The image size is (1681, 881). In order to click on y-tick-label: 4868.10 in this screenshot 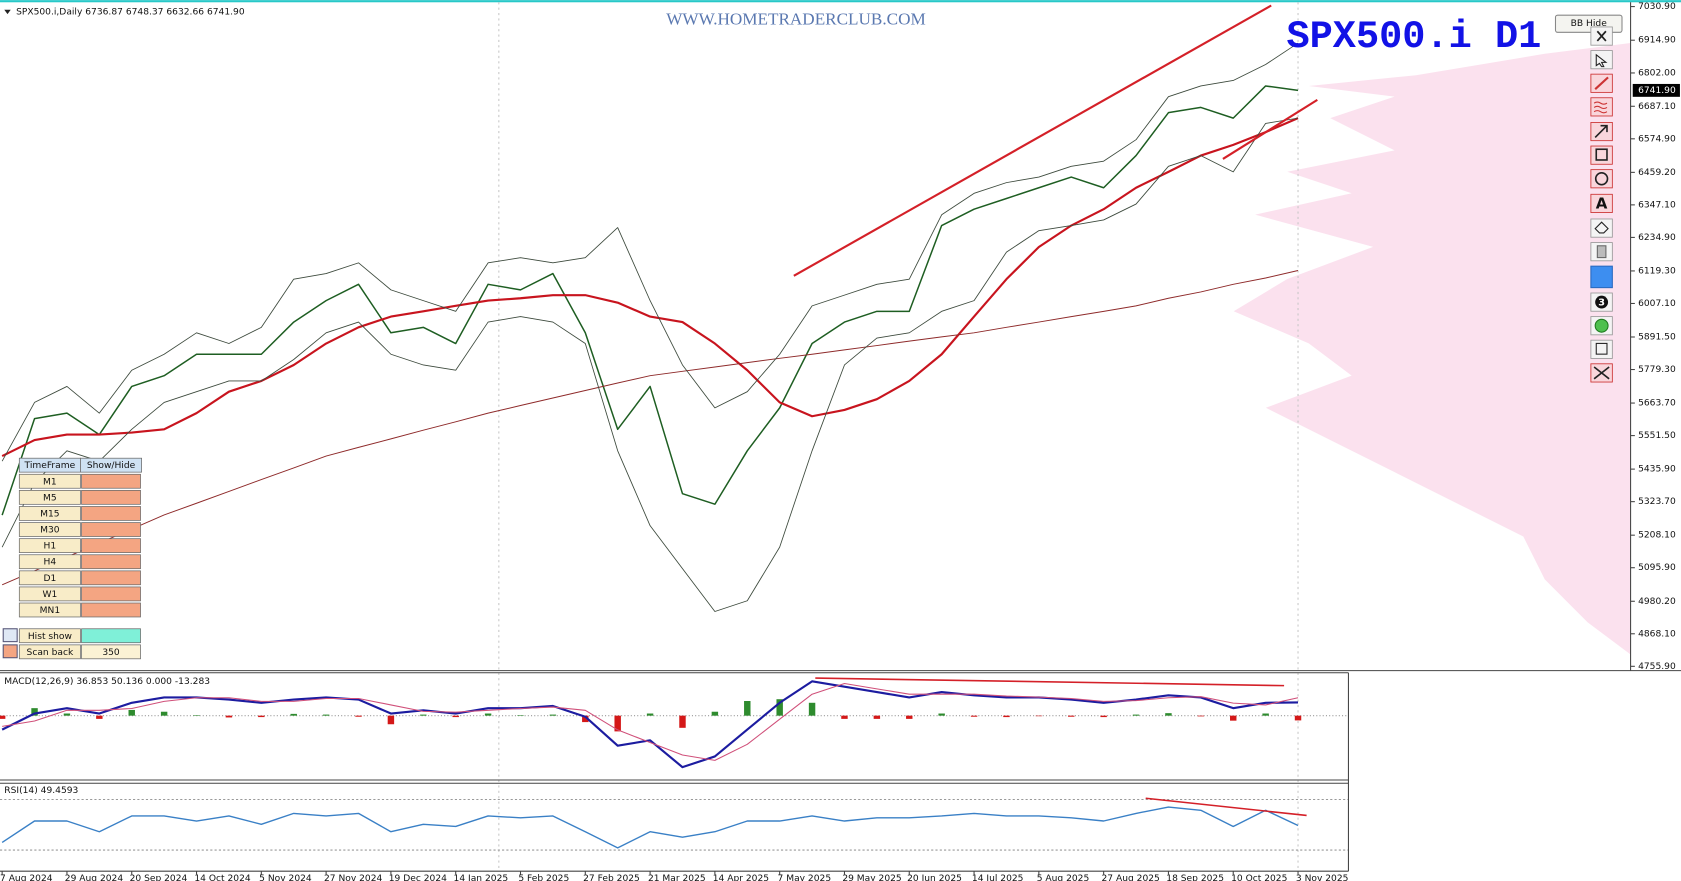, I will do `click(1657, 634)`.